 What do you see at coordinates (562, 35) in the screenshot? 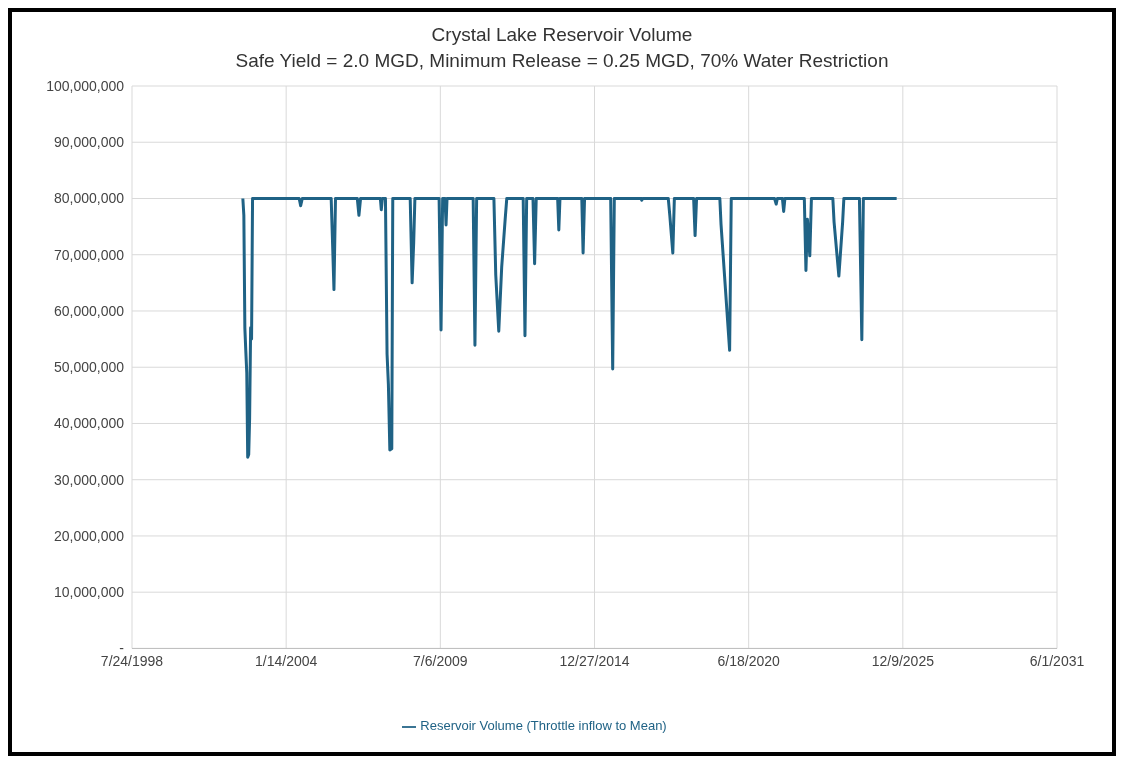
I see `chart-title: Crystal Lake Reservoir Volume` at bounding box center [562, 35].